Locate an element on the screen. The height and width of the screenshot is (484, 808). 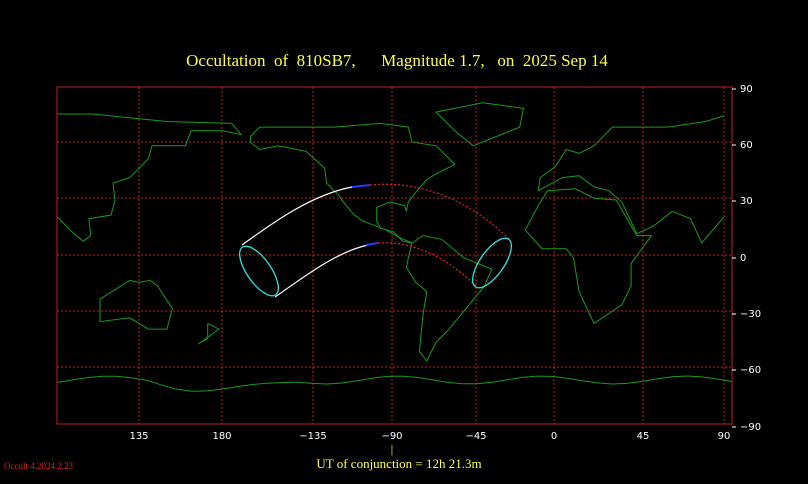
longitude-label: 90 is located at coordinates (724, 436).